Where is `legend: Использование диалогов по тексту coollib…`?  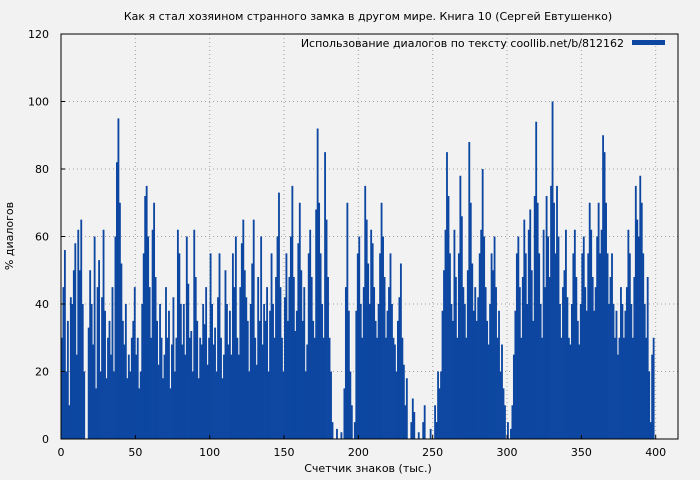
legend: Использование диалогов по тексту coollib… is located at coordinates (483, 43).